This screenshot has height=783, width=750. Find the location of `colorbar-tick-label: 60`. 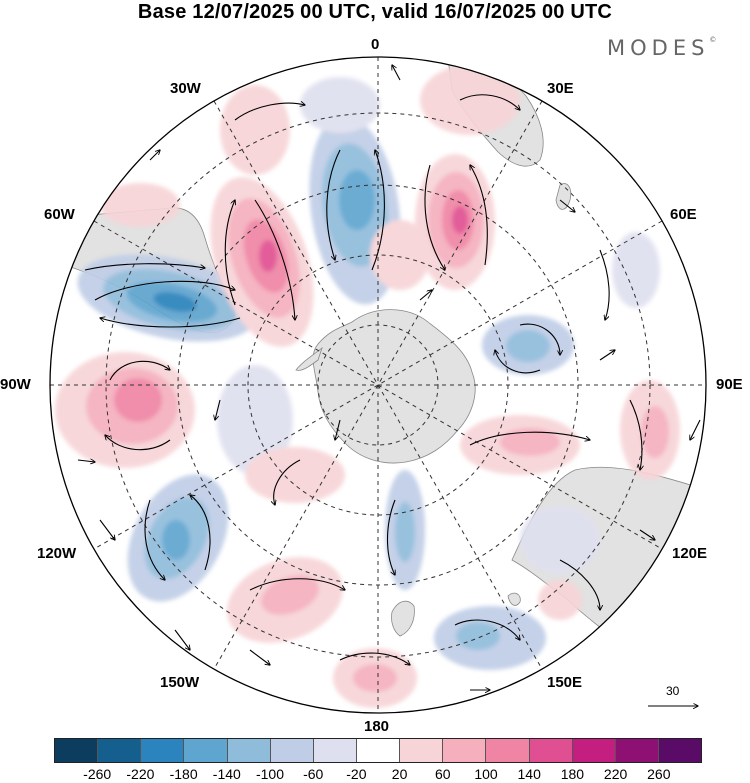

colorbar-tick-label: 60 is located at coordinates (443, 774).